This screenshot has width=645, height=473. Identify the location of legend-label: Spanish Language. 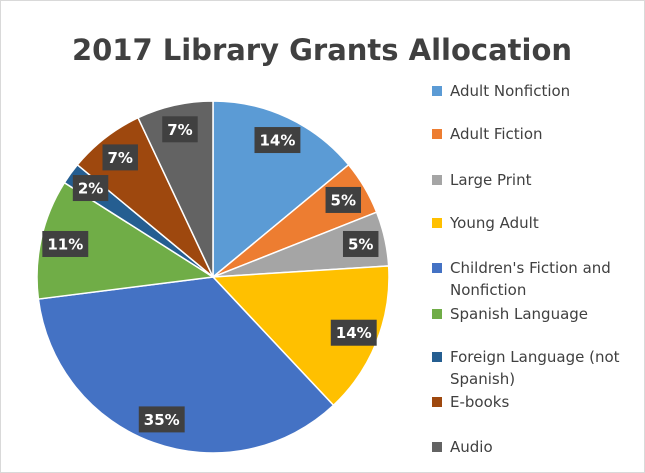
(519, 314).